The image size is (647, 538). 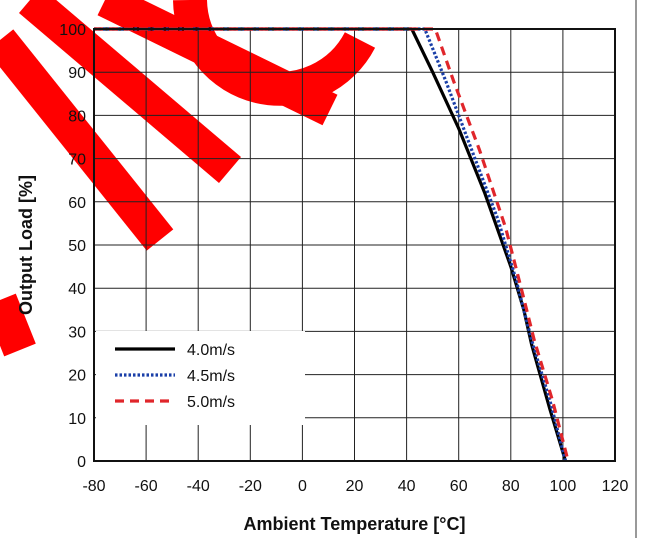 What do you see at coordinates (211, 402) in the screenshot?
I see `legend-label: 5.0m/s` at bounding box center [211, 402].